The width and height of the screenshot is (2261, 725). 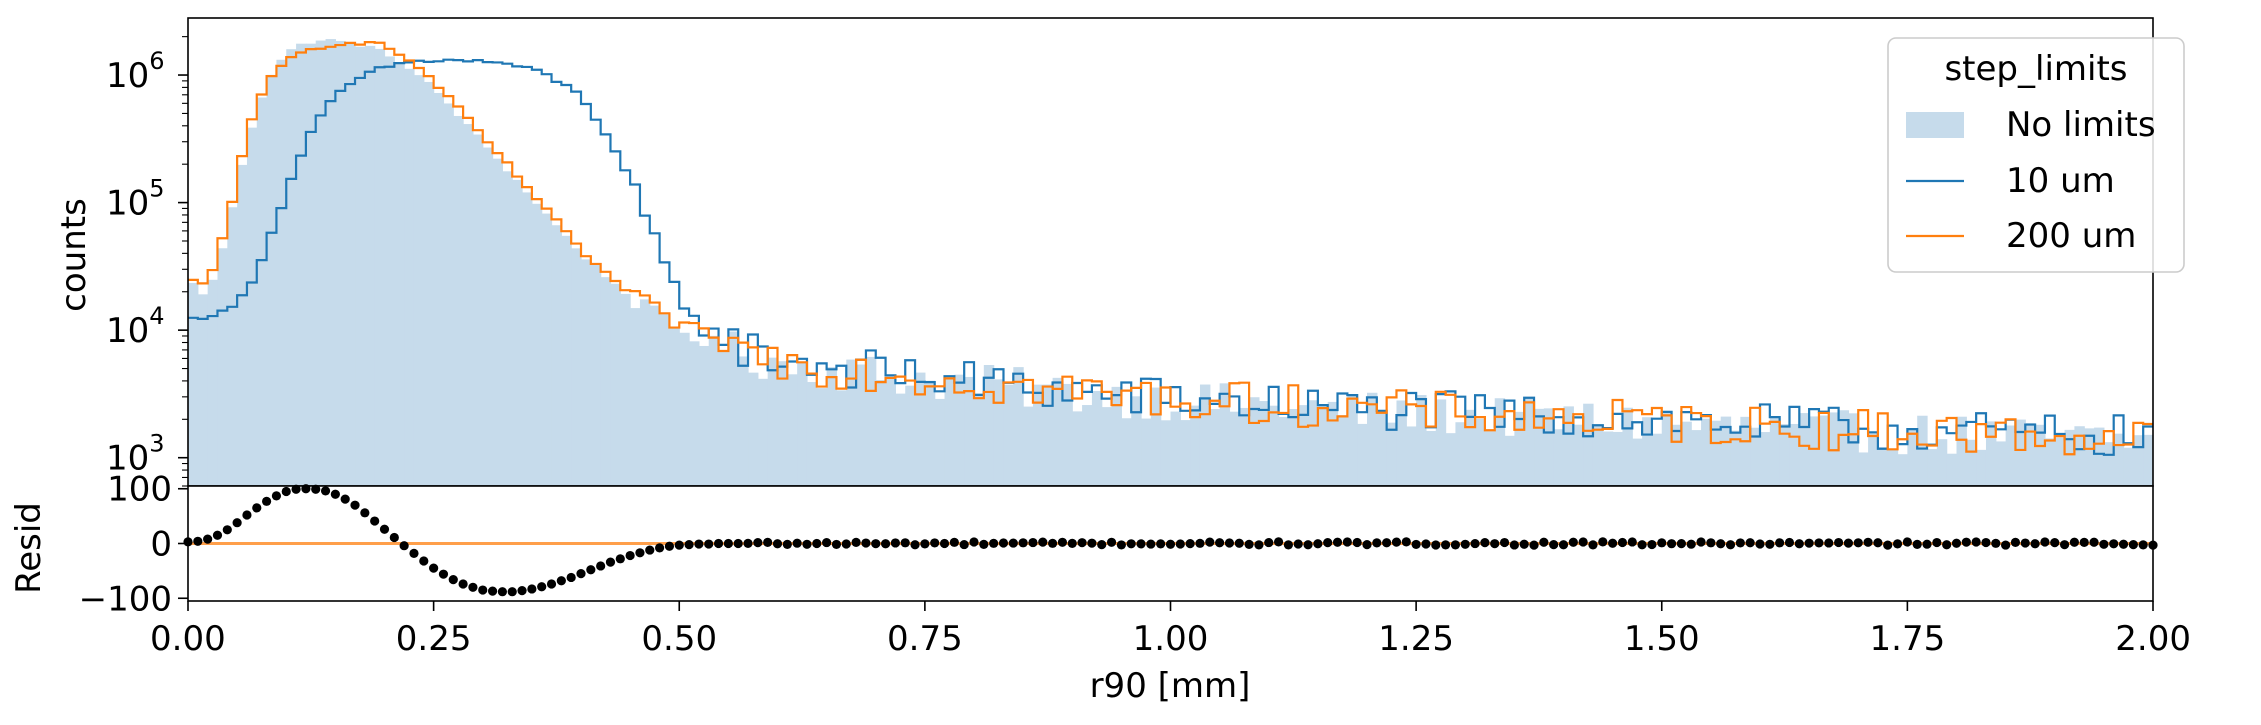 I want to click on resid-y-tick-label: 0, so click(x=161, y=545).